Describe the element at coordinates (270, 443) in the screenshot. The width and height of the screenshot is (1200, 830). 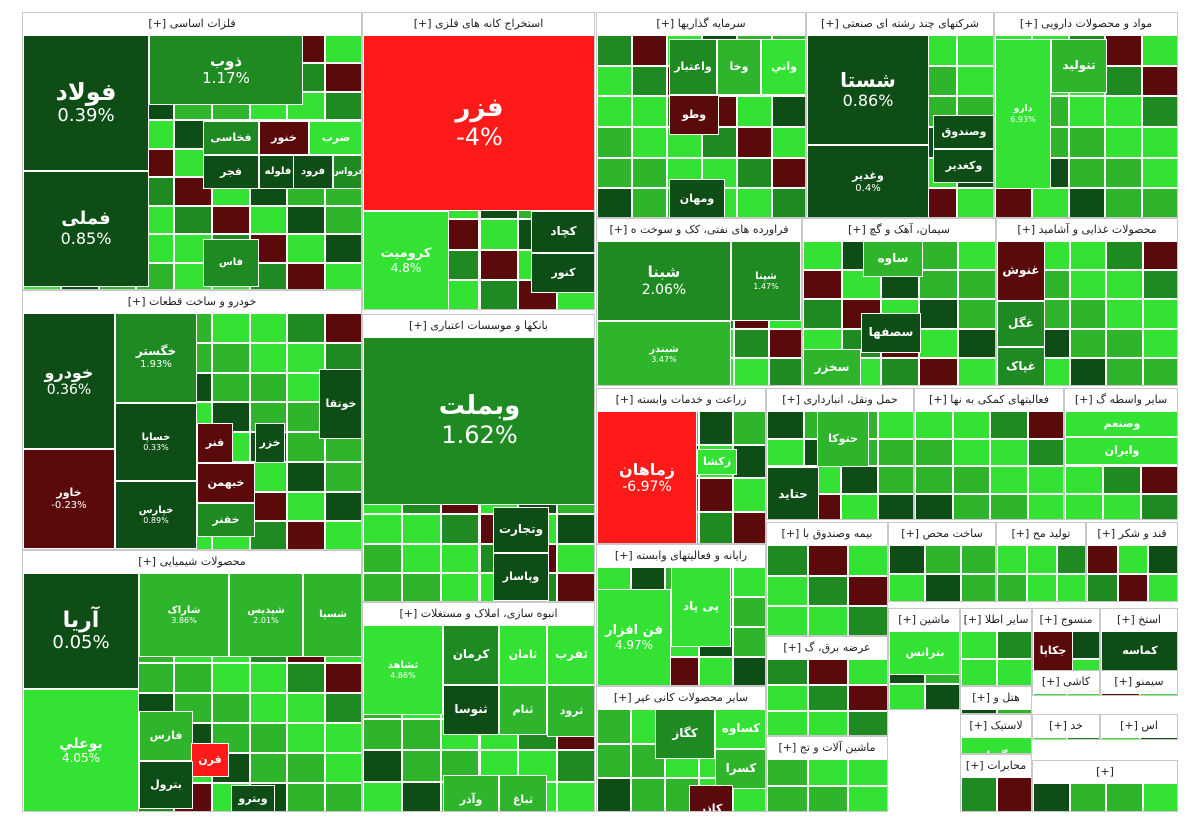
I see `stock-tile: خزر` at that location.